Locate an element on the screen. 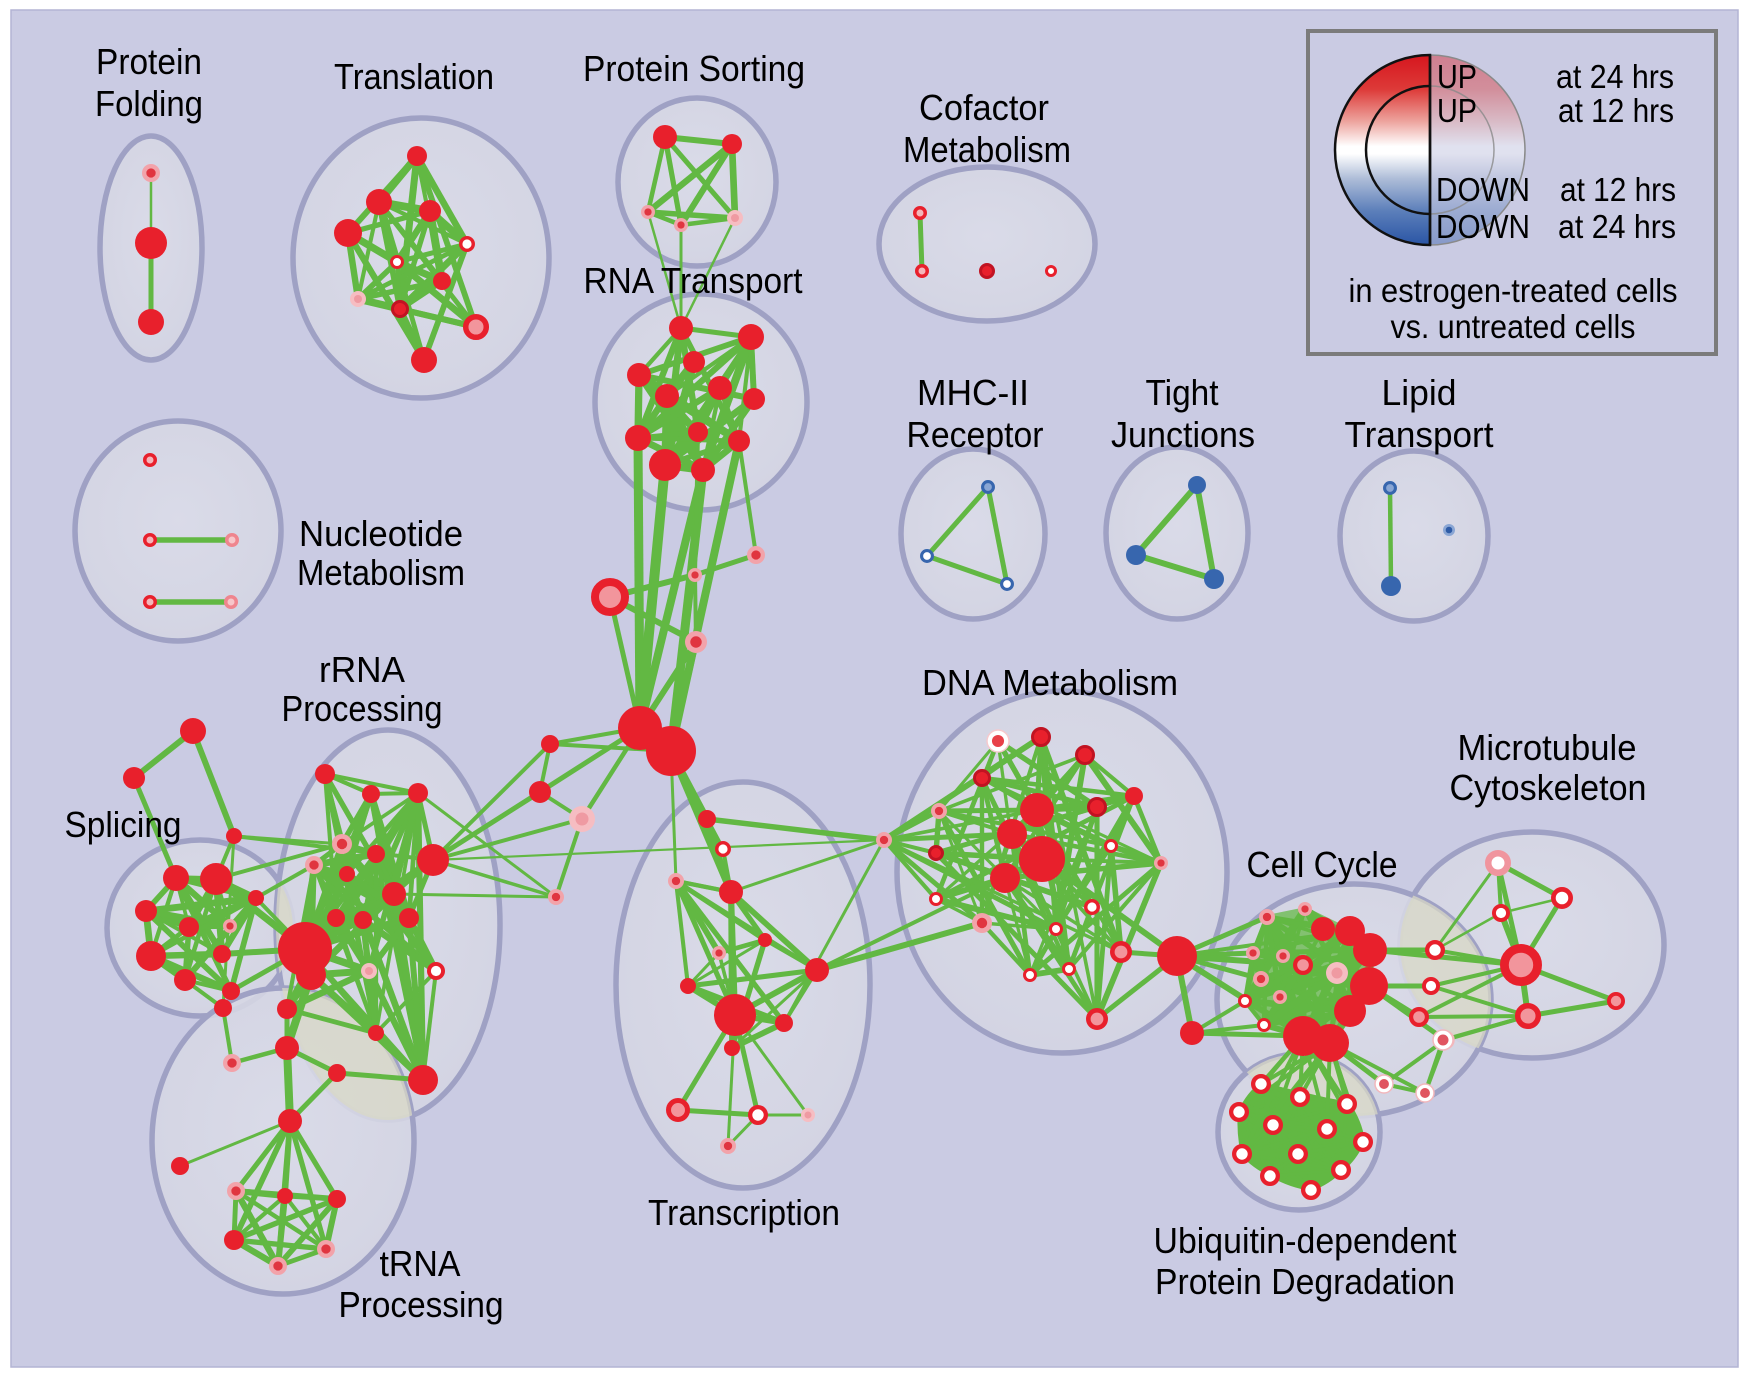 The height and width of the screenshot is (1376, 1750). svg-text: Junctions is located at coordinates (1183, 434).